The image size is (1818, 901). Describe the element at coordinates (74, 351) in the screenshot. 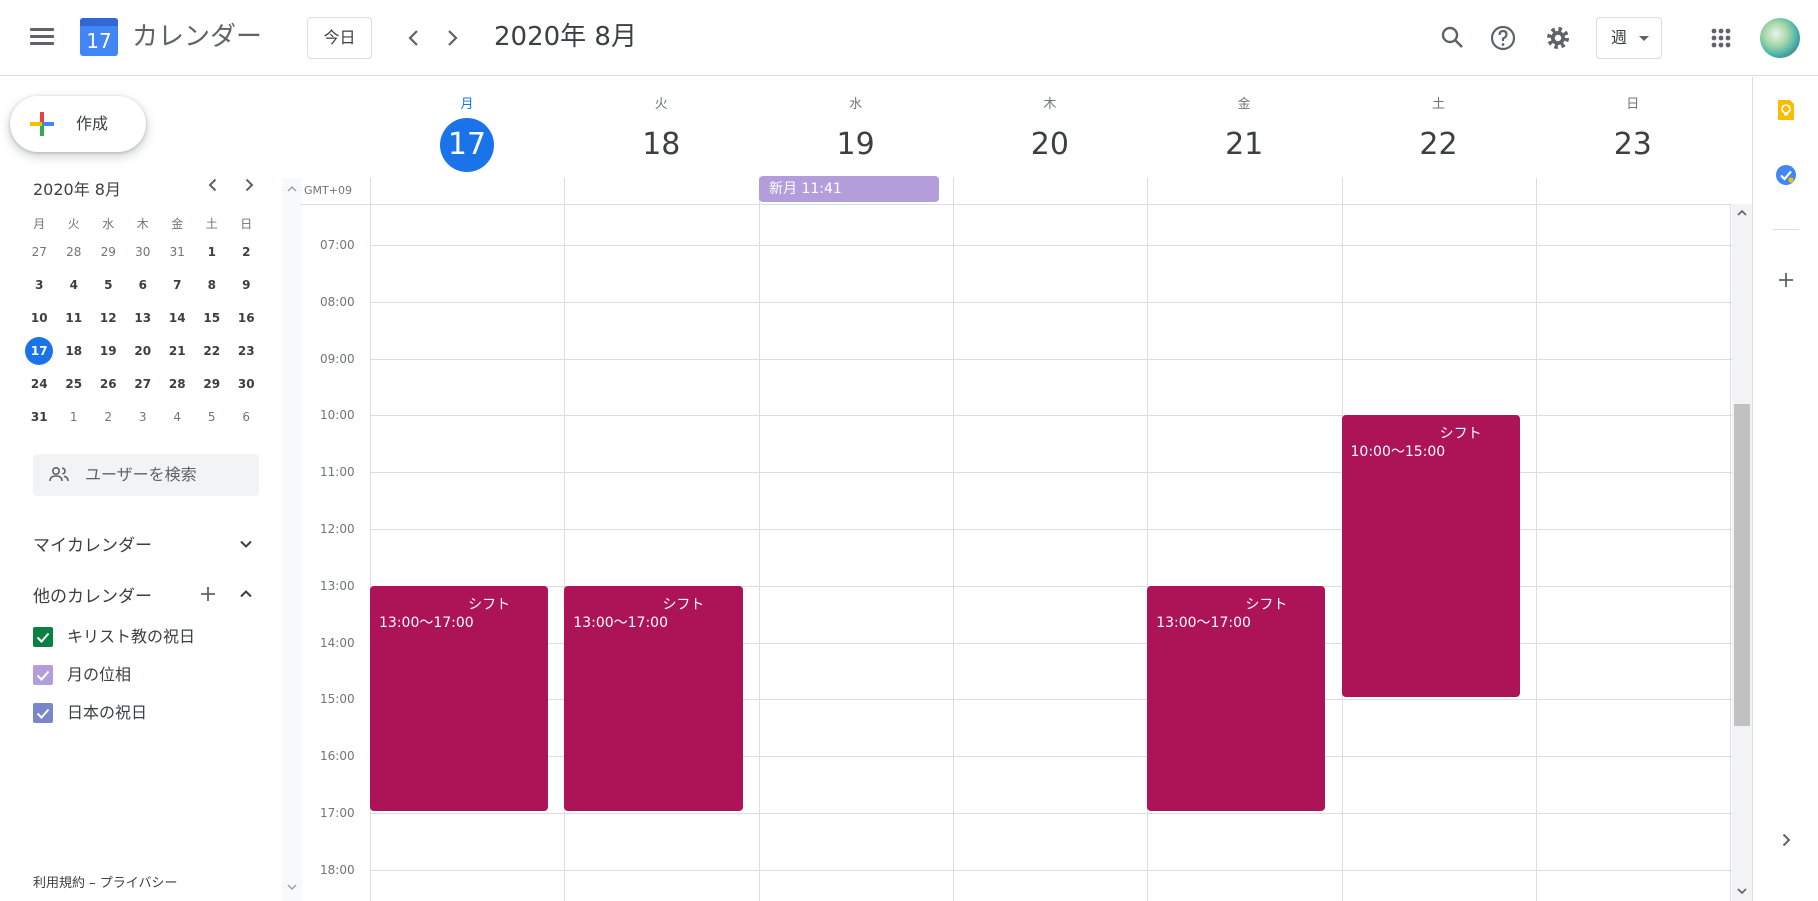

I see `mini-calendar-day: 18` at that location.